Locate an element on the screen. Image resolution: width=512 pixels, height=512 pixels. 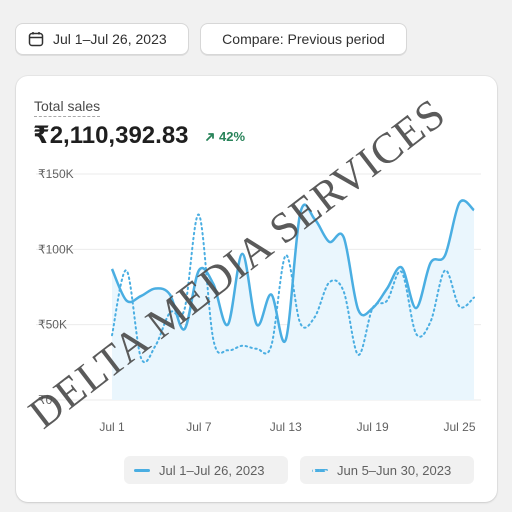
metric-change-badge: 42% is located at coordinates (225, 136).